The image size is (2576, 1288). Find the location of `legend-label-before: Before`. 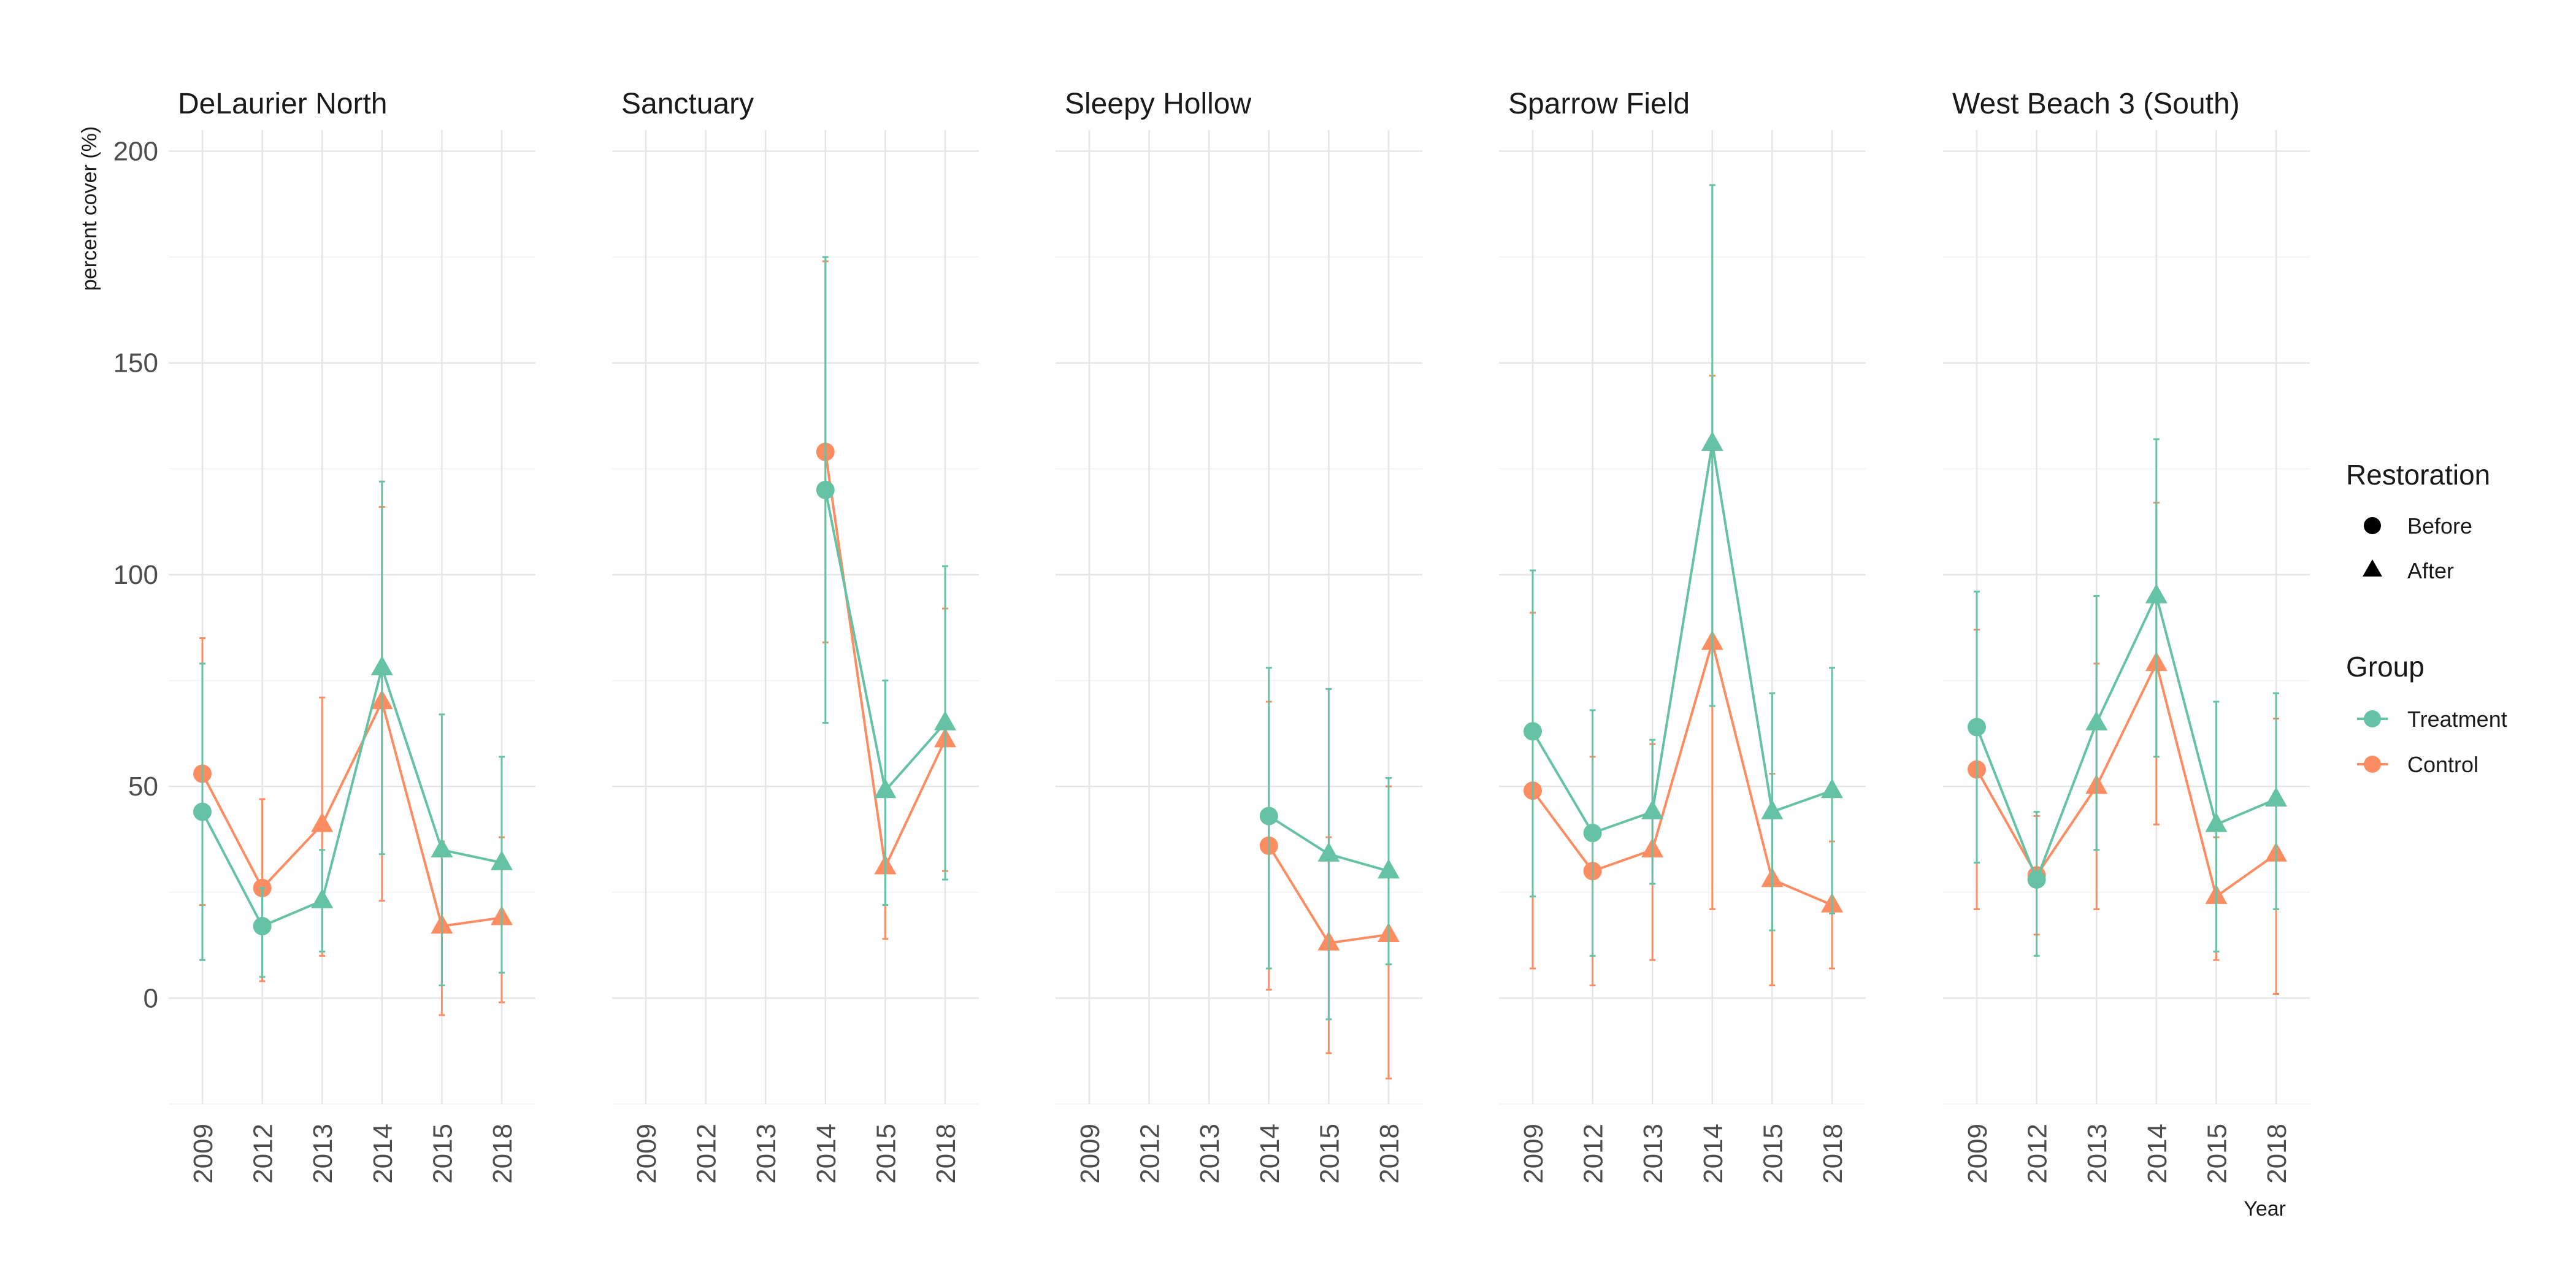

legend-label-before: Before is located at coordinates (2439, 526).